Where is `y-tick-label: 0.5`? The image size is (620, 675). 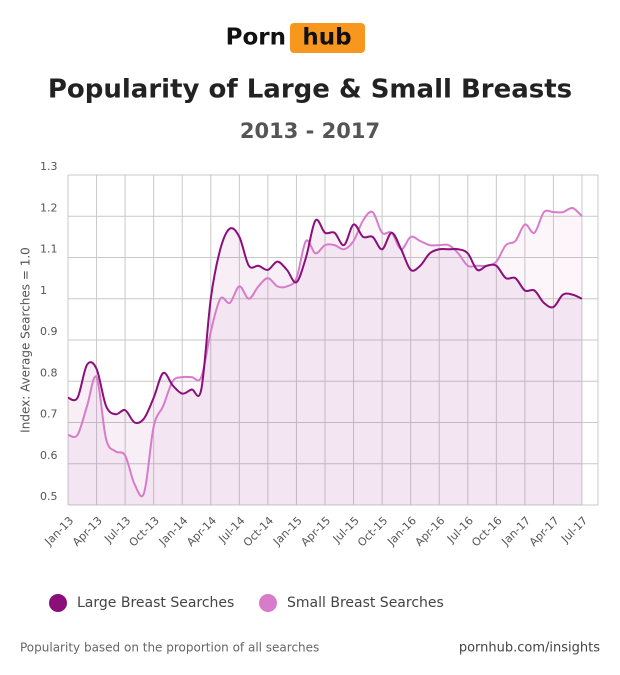
y-tick-label: 0.5 is located at coordinates (49, 496).